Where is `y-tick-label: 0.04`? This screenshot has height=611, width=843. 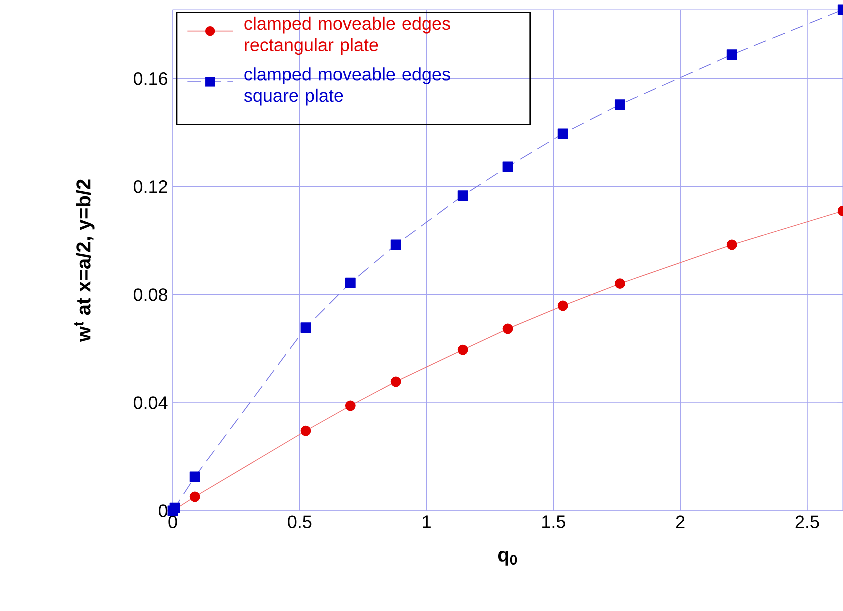
y-tick-label: 0.04 is located at coordinates (151, 403).